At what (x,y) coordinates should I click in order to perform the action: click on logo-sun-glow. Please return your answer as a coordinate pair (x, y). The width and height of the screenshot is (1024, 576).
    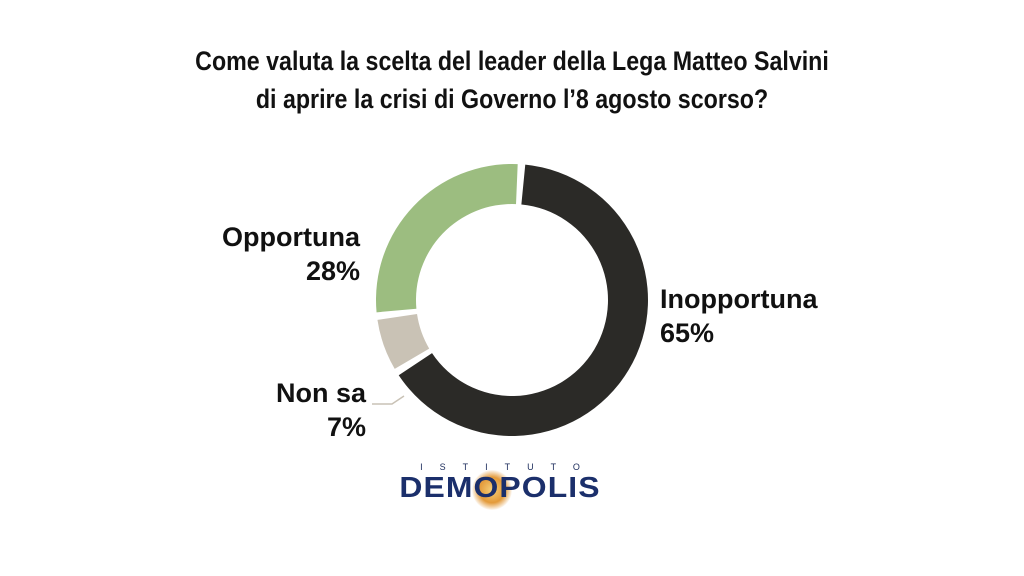
    Looking at the image, I should click on (492, 490).